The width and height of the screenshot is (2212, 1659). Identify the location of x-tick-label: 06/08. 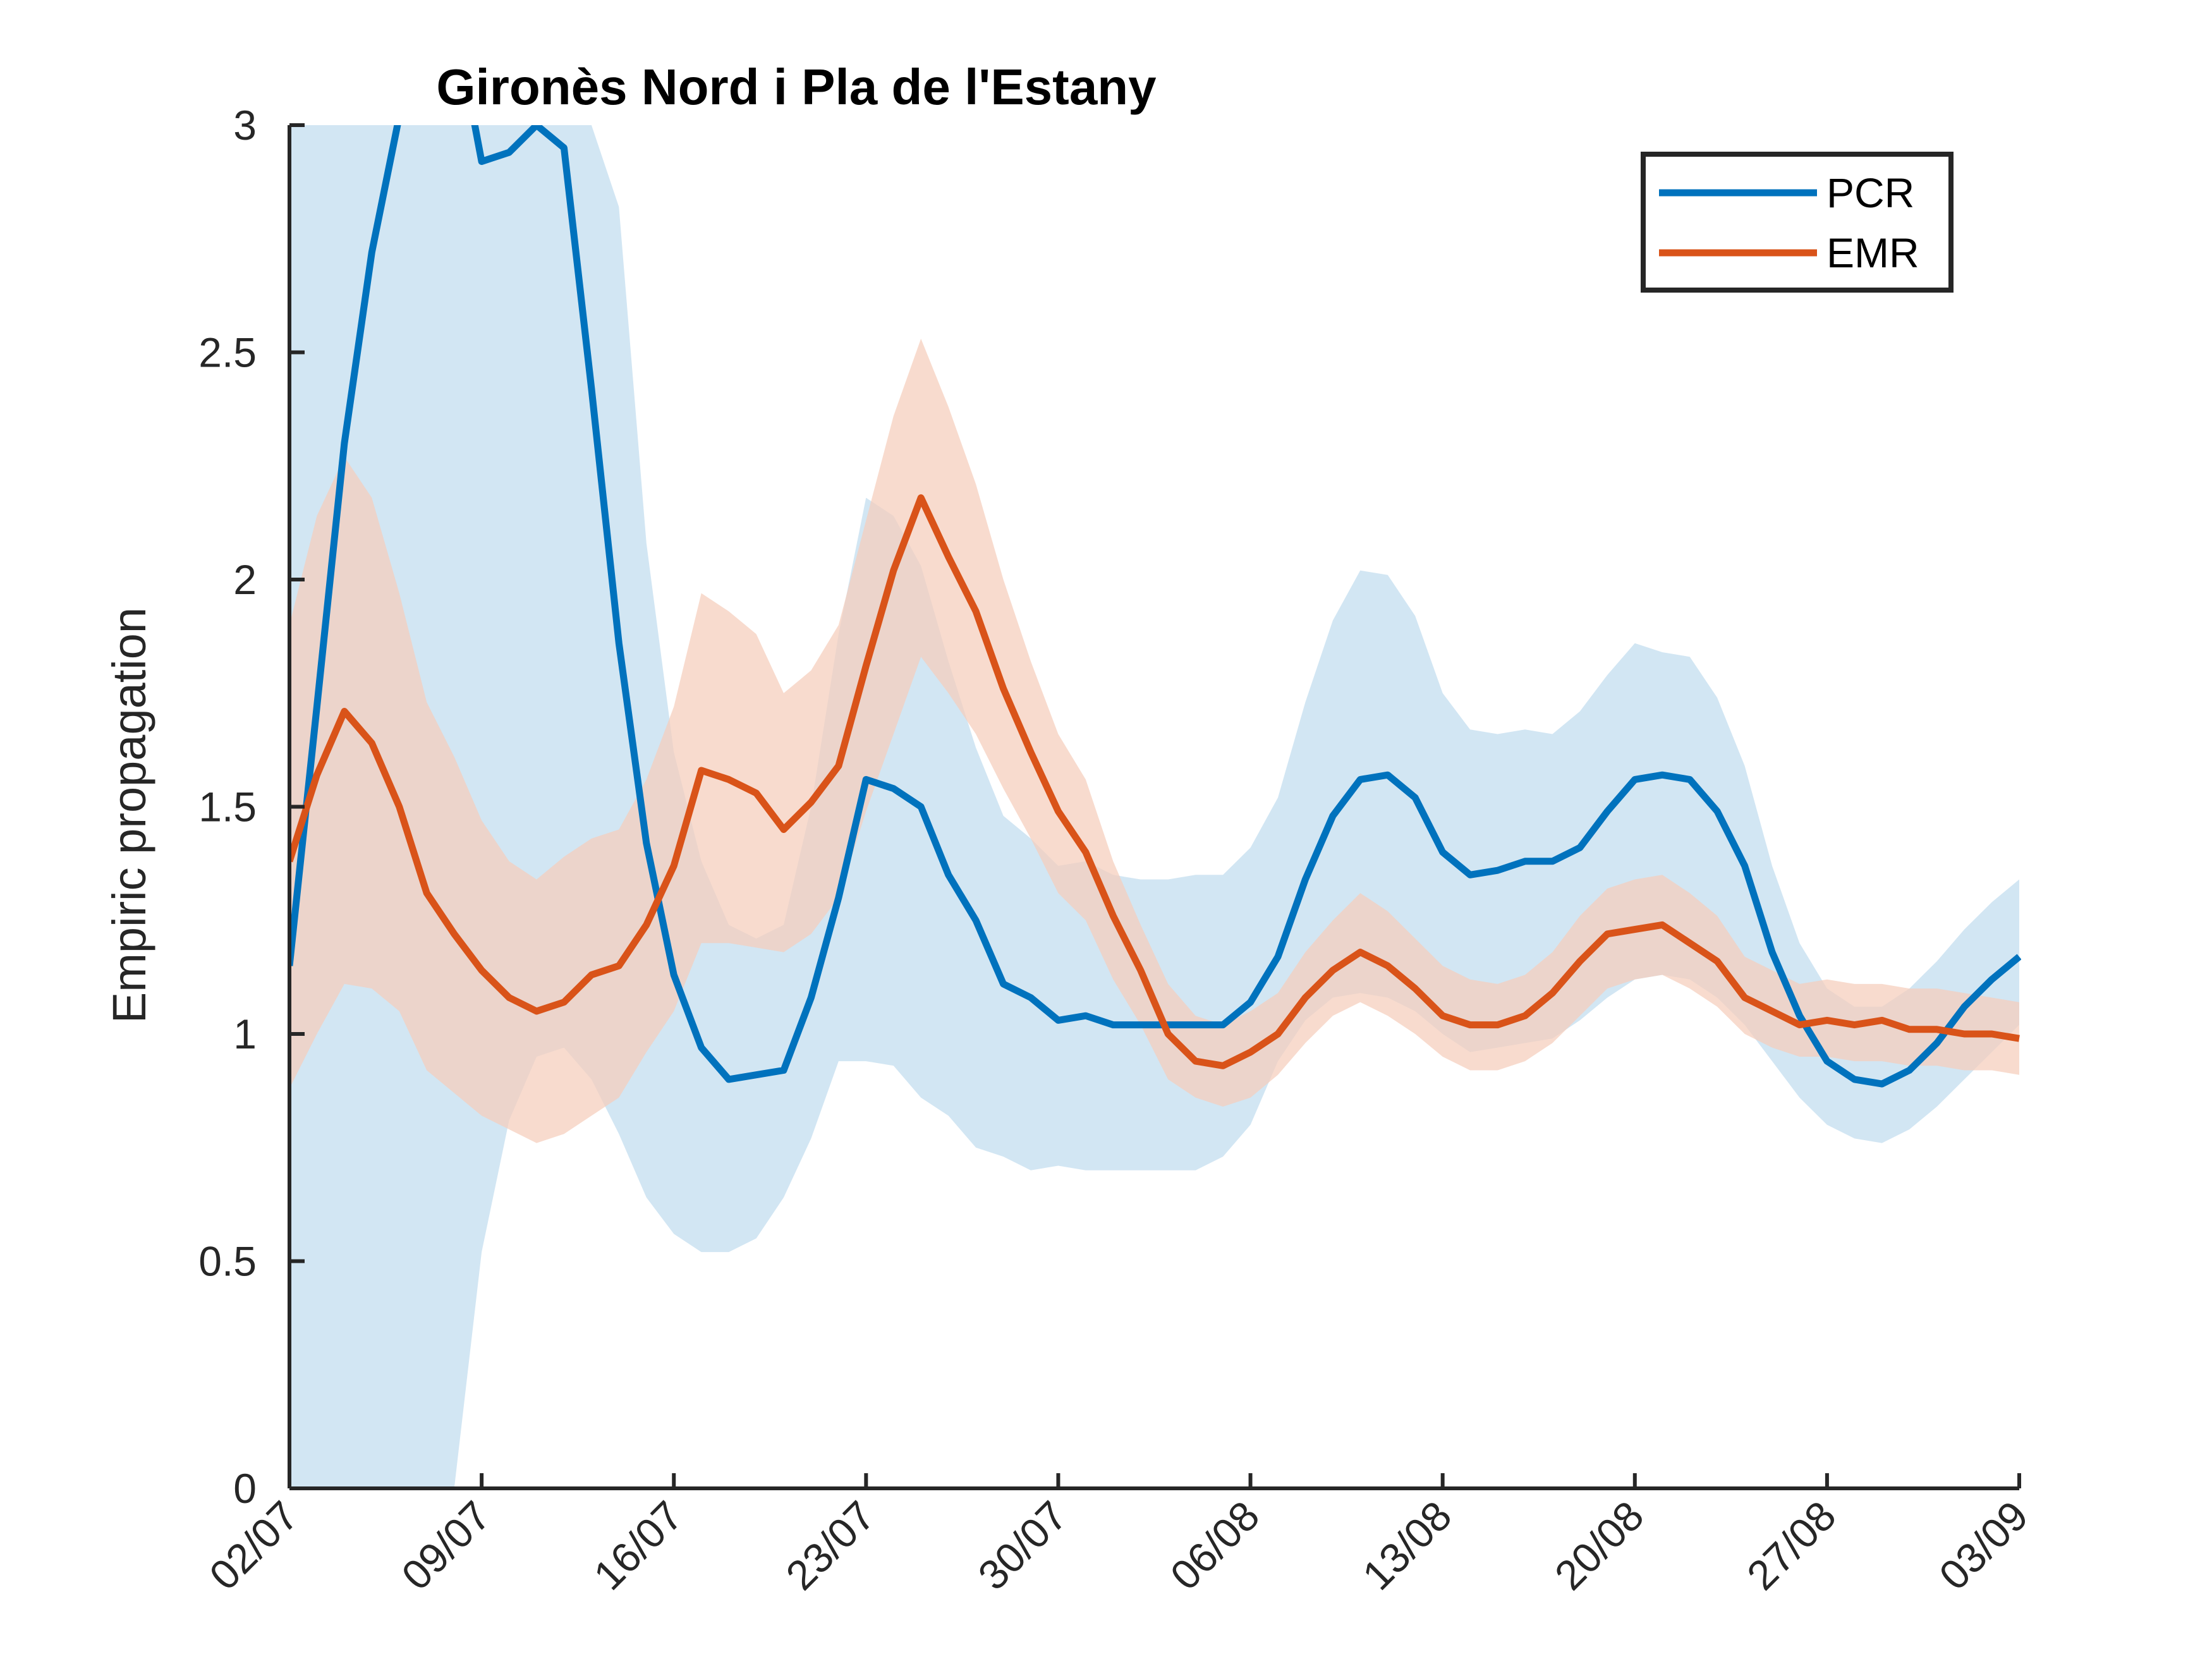
(1214, 1546).